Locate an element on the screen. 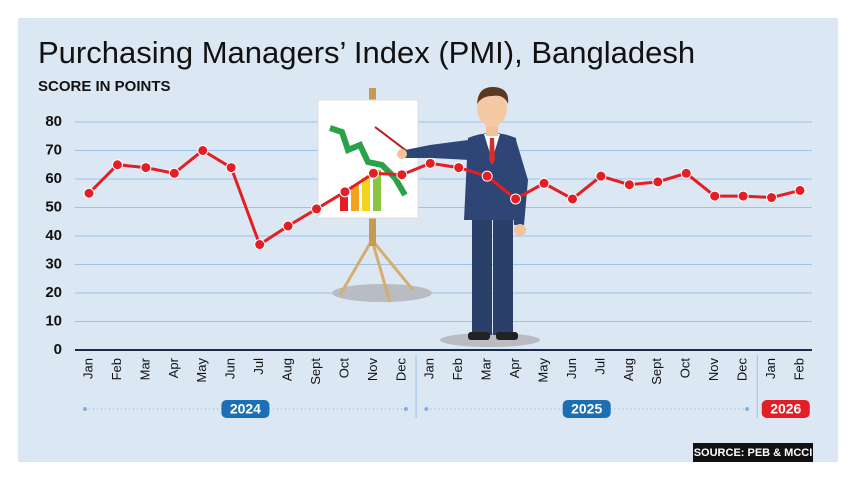  illustration is located at coordinates (428, 216).